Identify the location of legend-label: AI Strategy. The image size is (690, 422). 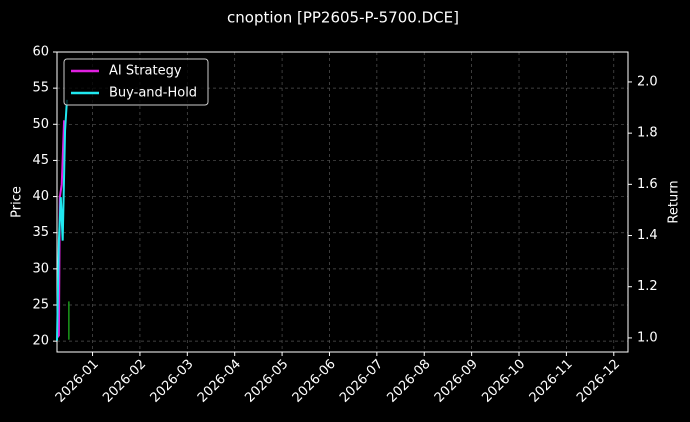
(145, 71).